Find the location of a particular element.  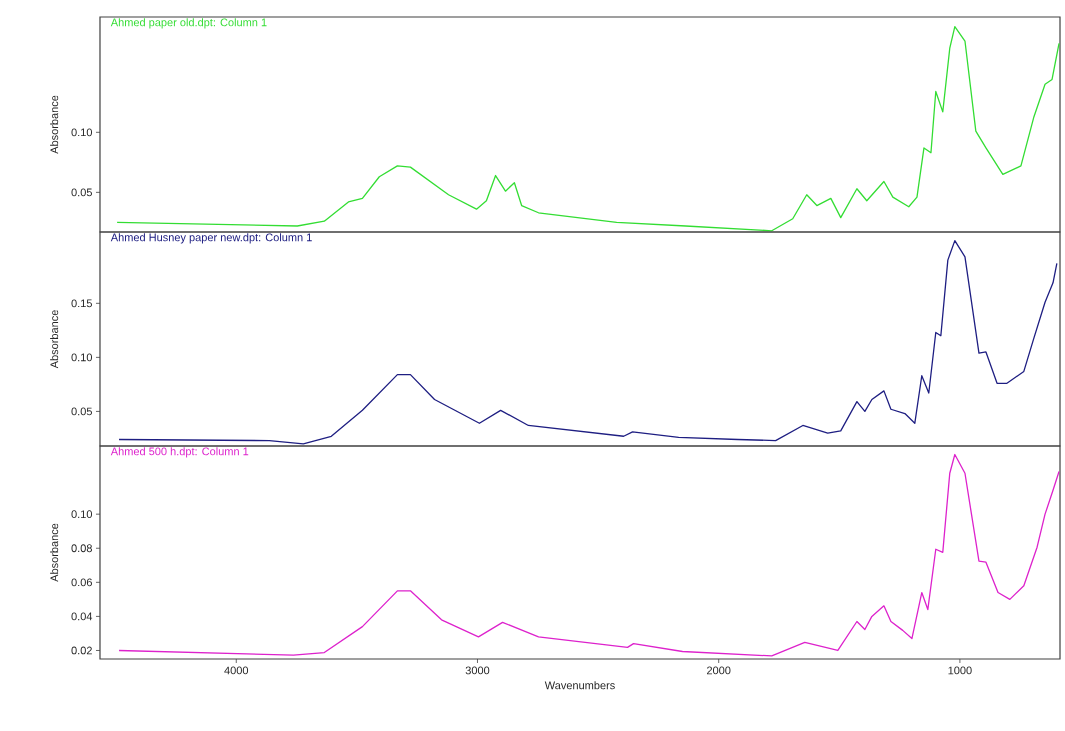

y-tick-label: 0.06 is located at coordinates (81, 582).